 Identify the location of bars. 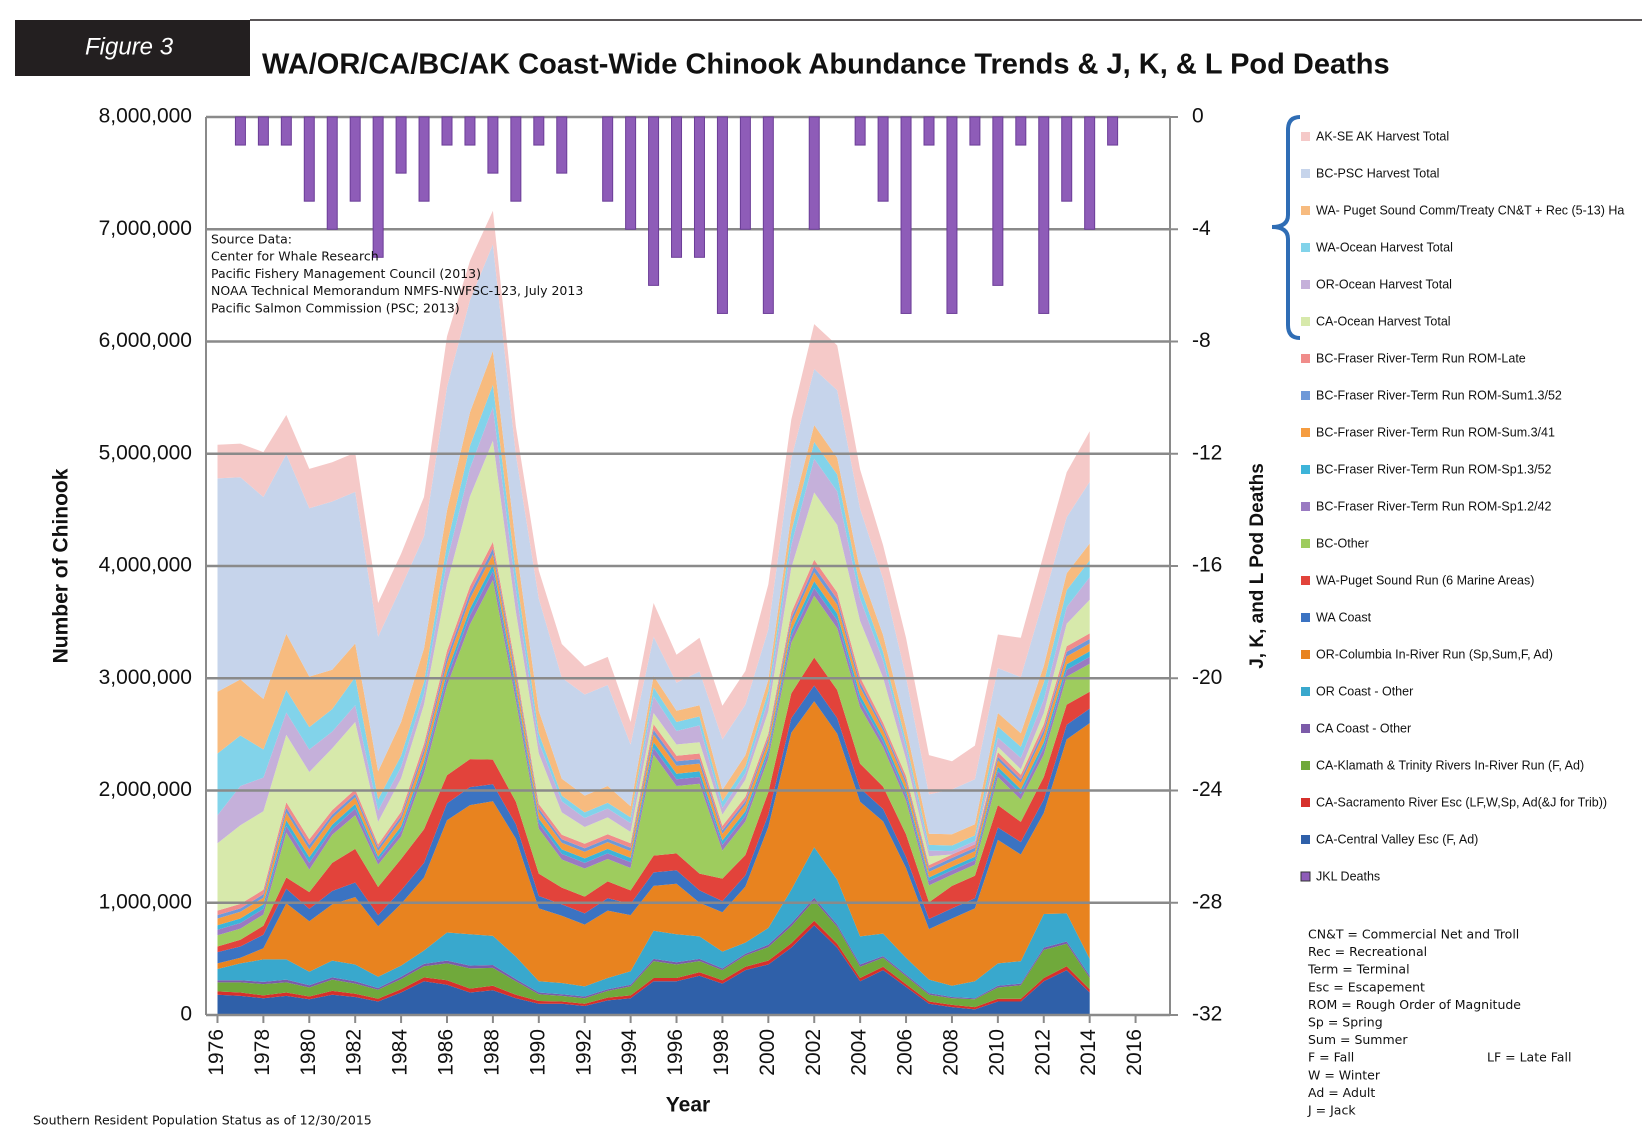
(676, 215).